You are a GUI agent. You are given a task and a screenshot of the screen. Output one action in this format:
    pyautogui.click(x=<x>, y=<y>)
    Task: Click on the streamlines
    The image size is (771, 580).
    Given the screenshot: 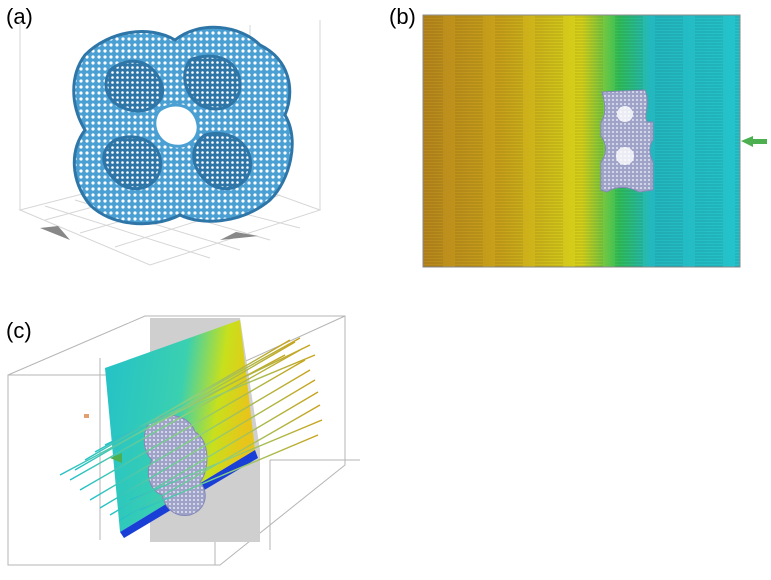 What is the action you would take?
    pyautogui.click(x=191, y=429)
    